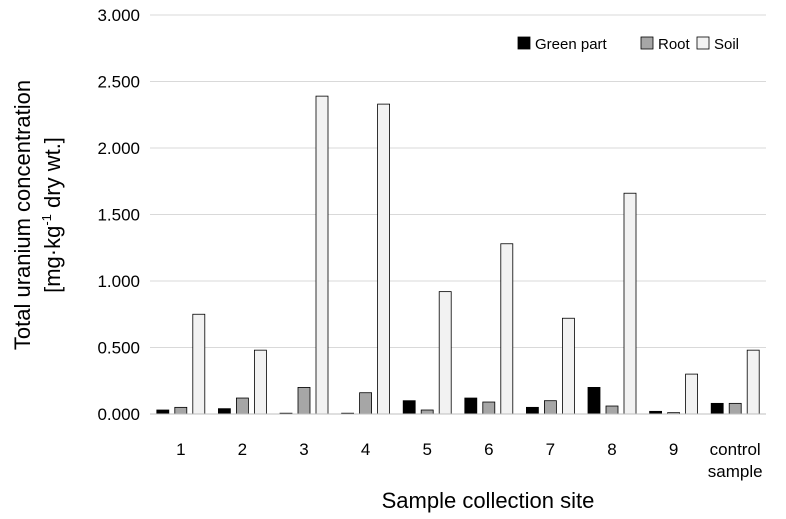 This screenshot has height=519, width=786. Describe the element at coordinates (118, 148) in the screenshot. I see `y-tick-label: 2.000` at that location.